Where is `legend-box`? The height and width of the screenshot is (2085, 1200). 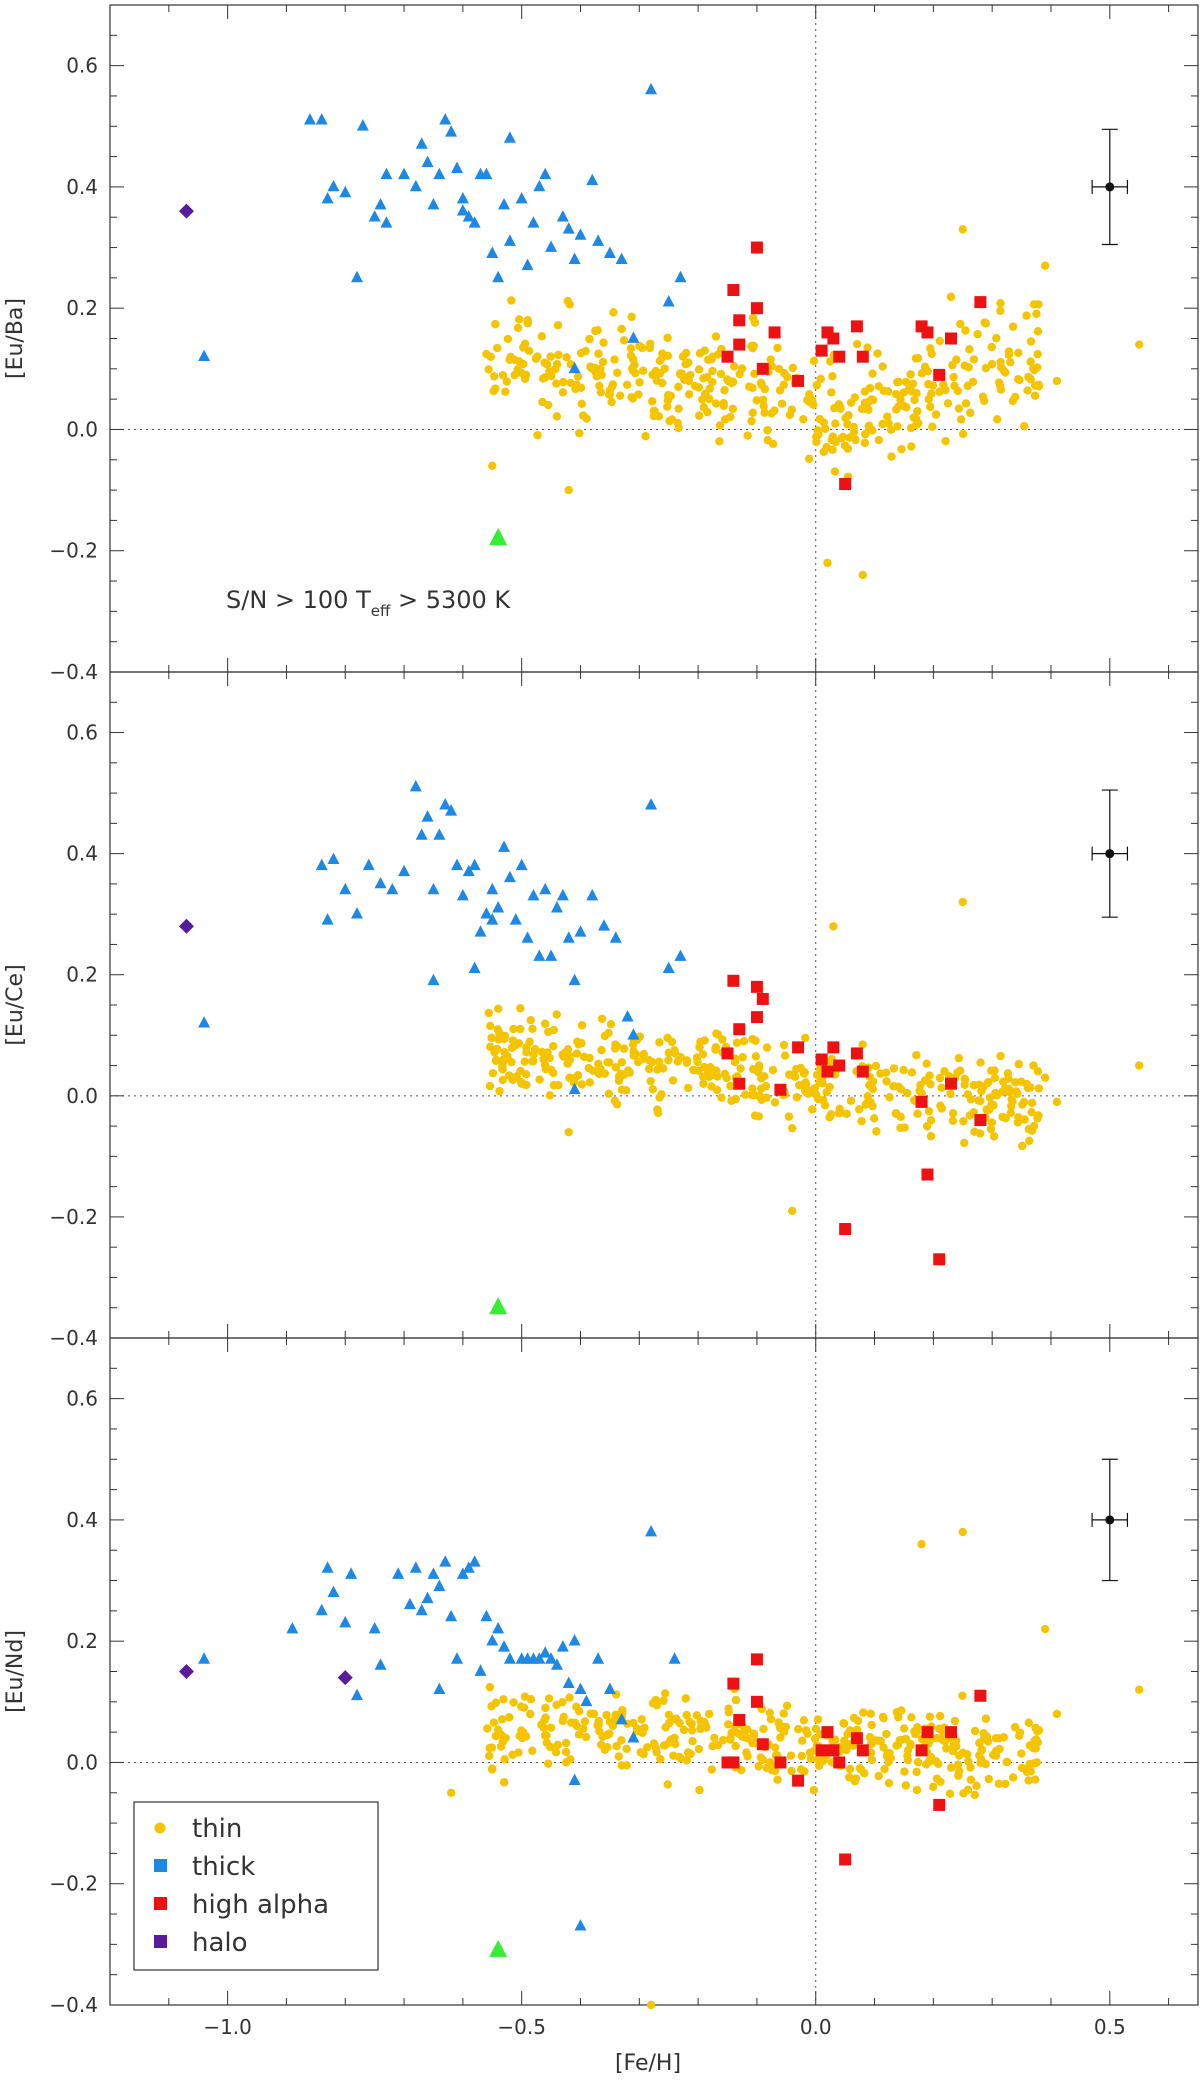
legend-box is located at coordinates (256, 1886).